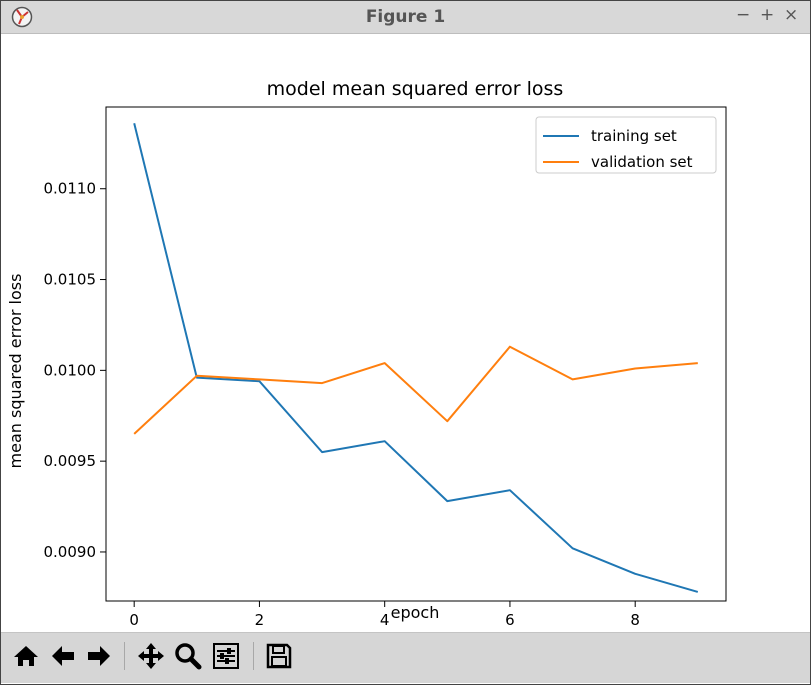 The width and height of the screenshot is (811, 685). Describe the element at coordinates (743, 15) in the screenshot. I see `minimize-button: −` at that location.